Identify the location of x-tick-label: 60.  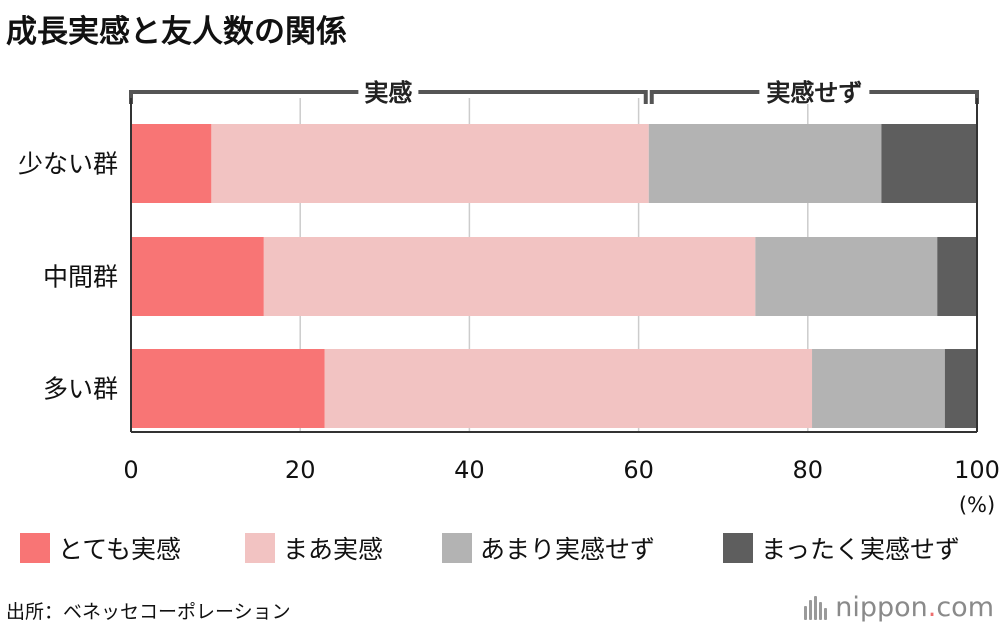
(638, 470).